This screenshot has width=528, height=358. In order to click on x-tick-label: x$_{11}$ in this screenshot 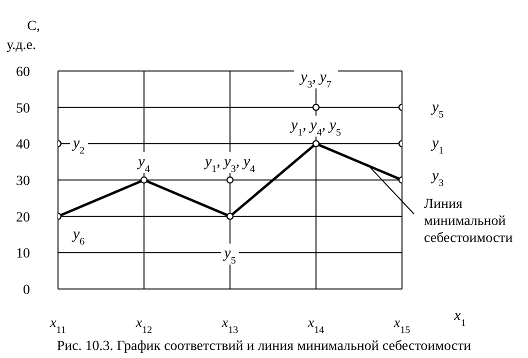, I will do `click(57, 326)`.